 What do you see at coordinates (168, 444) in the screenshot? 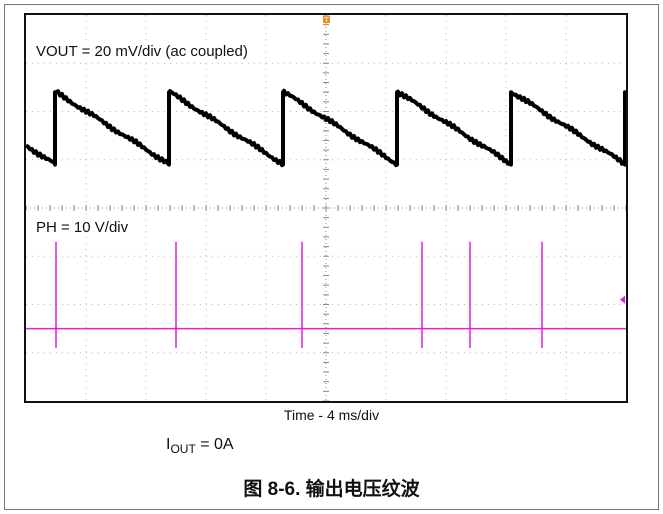
I see `iout-symbol: I` at bounding box center [168, 444].